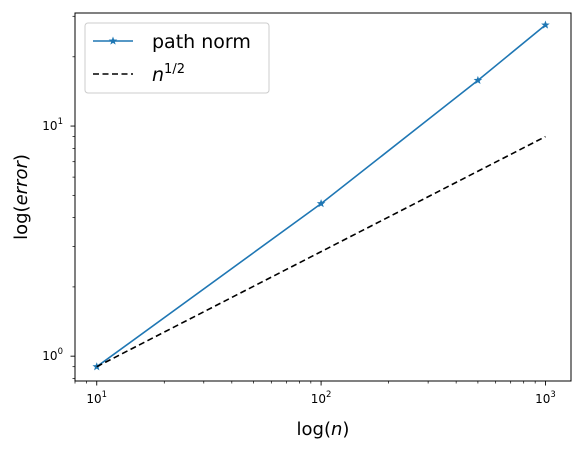  Describe the element at coordinates (323, 429) in the screenshot. I see `x-axis-title: log(n)` at that location.